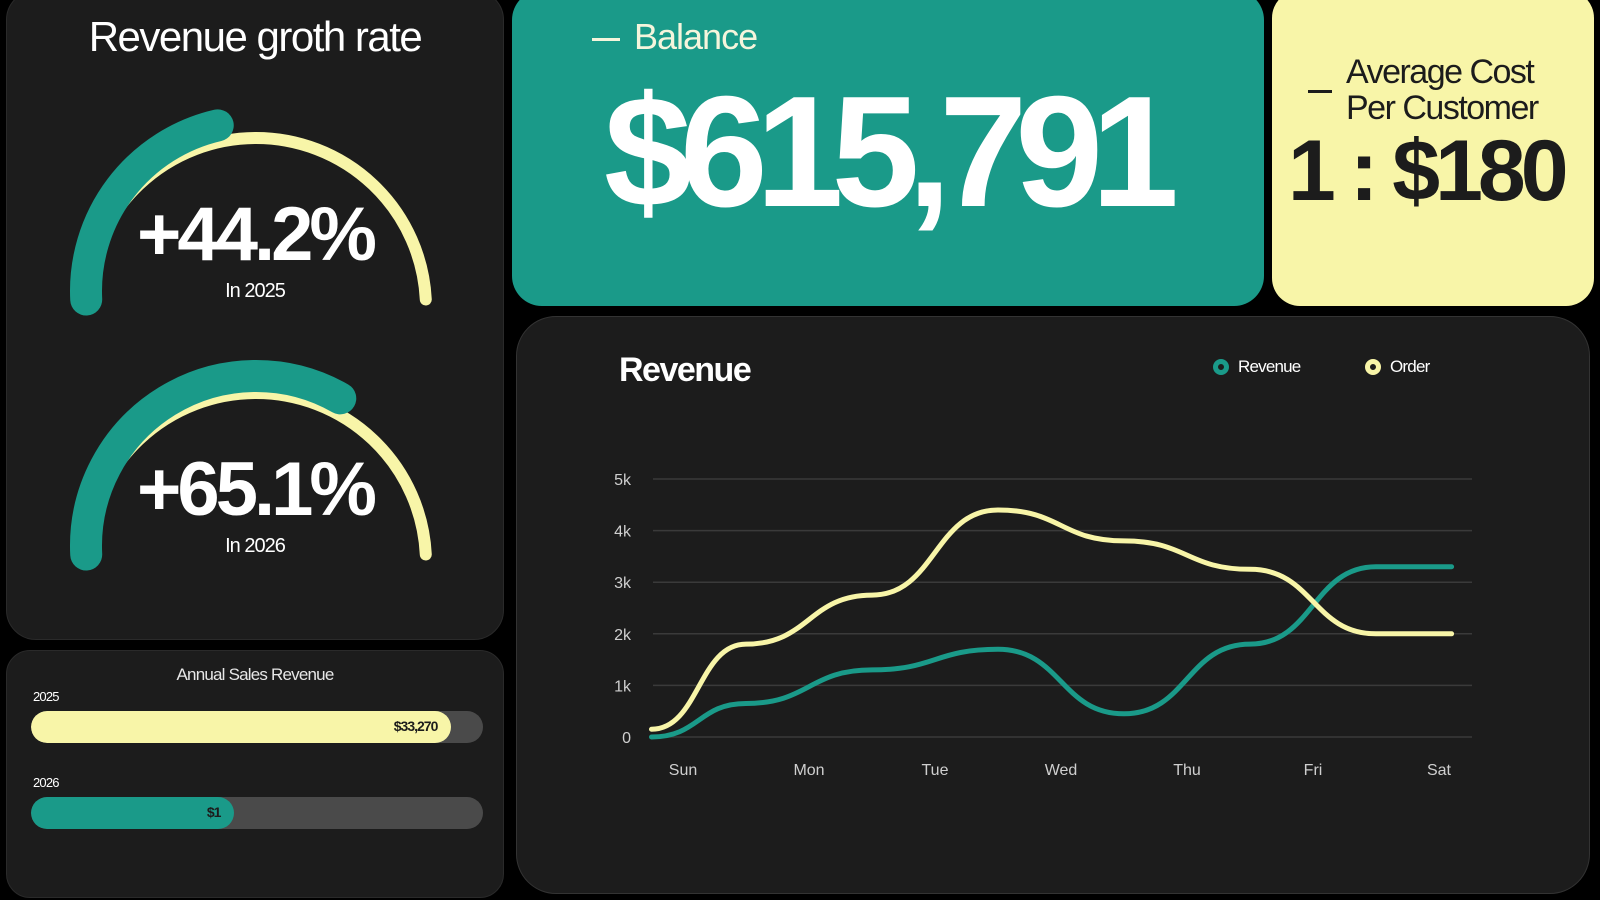 The image size is (1600, 900). I want to click on y-tick-label: 5k, so click(623, 480).